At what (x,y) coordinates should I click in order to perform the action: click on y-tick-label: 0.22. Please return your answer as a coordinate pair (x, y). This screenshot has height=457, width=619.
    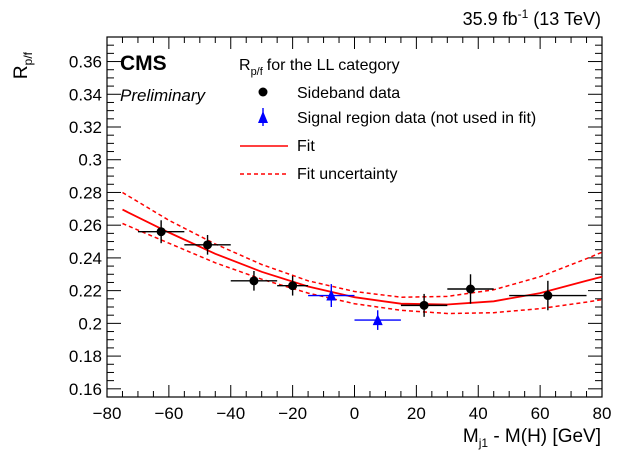
    Looking at the image, I should click on (85, 291).